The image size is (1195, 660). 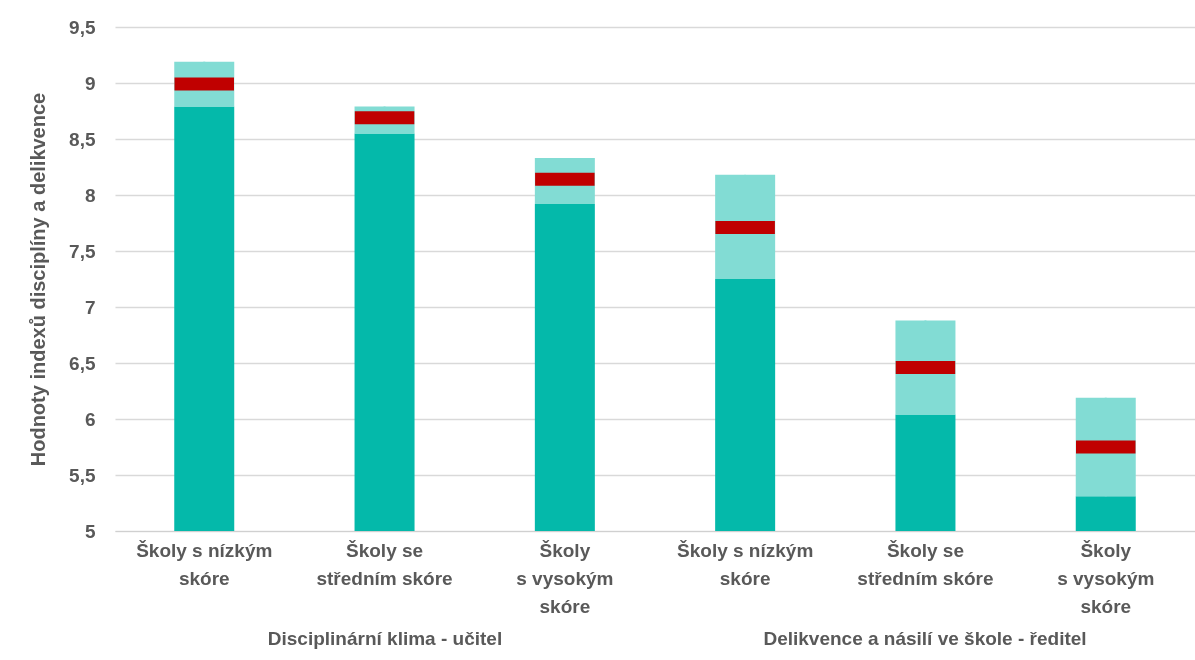 What do you see at coordinates (90, 307) in the screenshot?
I see `y-tick-label: 7` at bounding box center [90, 307].